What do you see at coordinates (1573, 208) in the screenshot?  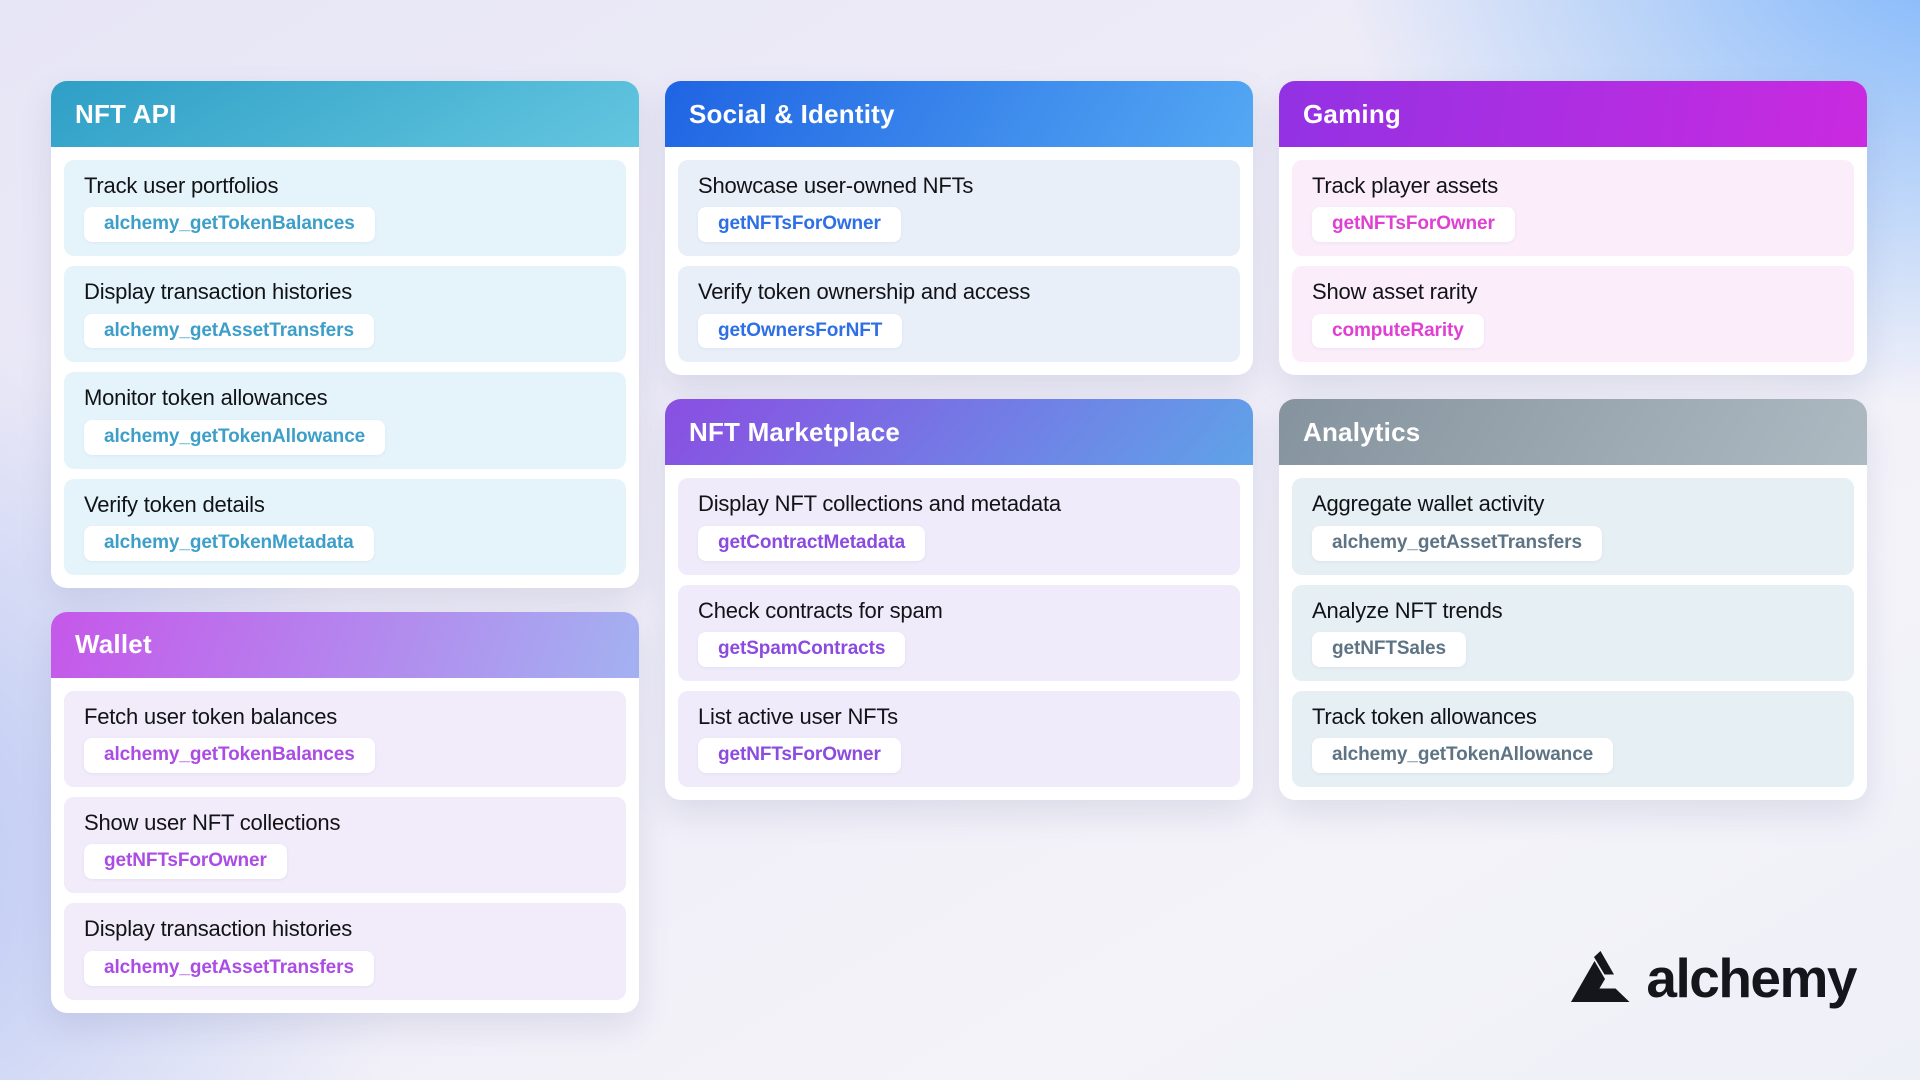 I see `use-case-item: Track player assets getNFTsForOwner` at bounding box center [1573, 208].